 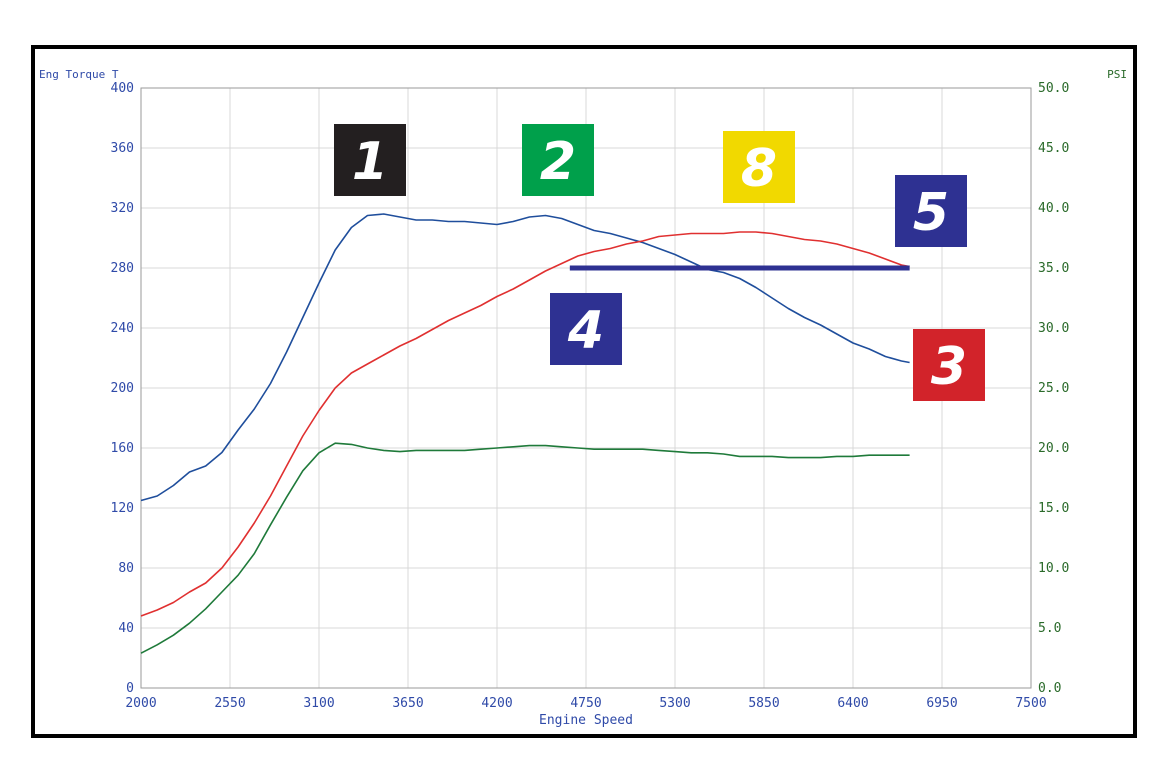 What do you see at coordinates (852, 703) in the screenshot?
I see `x-tick-label: 6400` at bounding box center [852, 703].